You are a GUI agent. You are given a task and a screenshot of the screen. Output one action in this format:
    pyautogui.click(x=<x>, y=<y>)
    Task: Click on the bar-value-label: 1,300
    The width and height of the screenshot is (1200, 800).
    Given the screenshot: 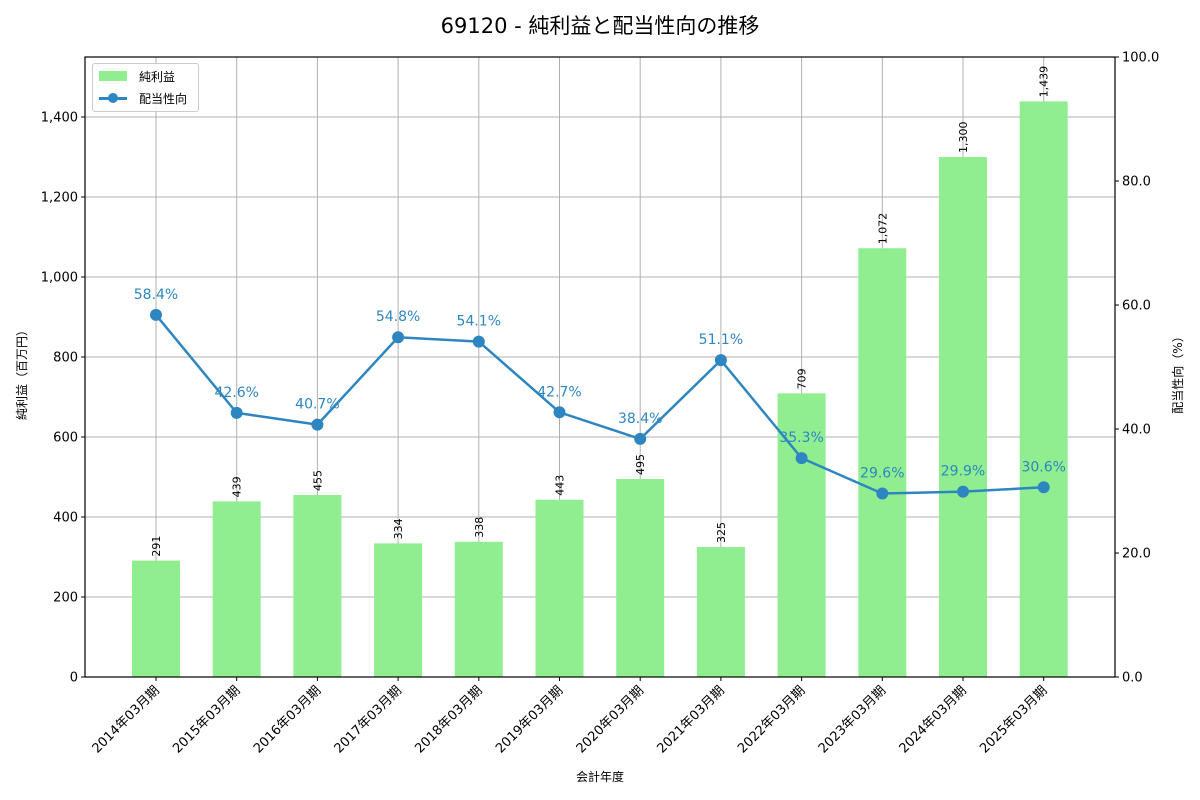 What is the action you would take?
    pyautogui.click(x=963, y=138)
    